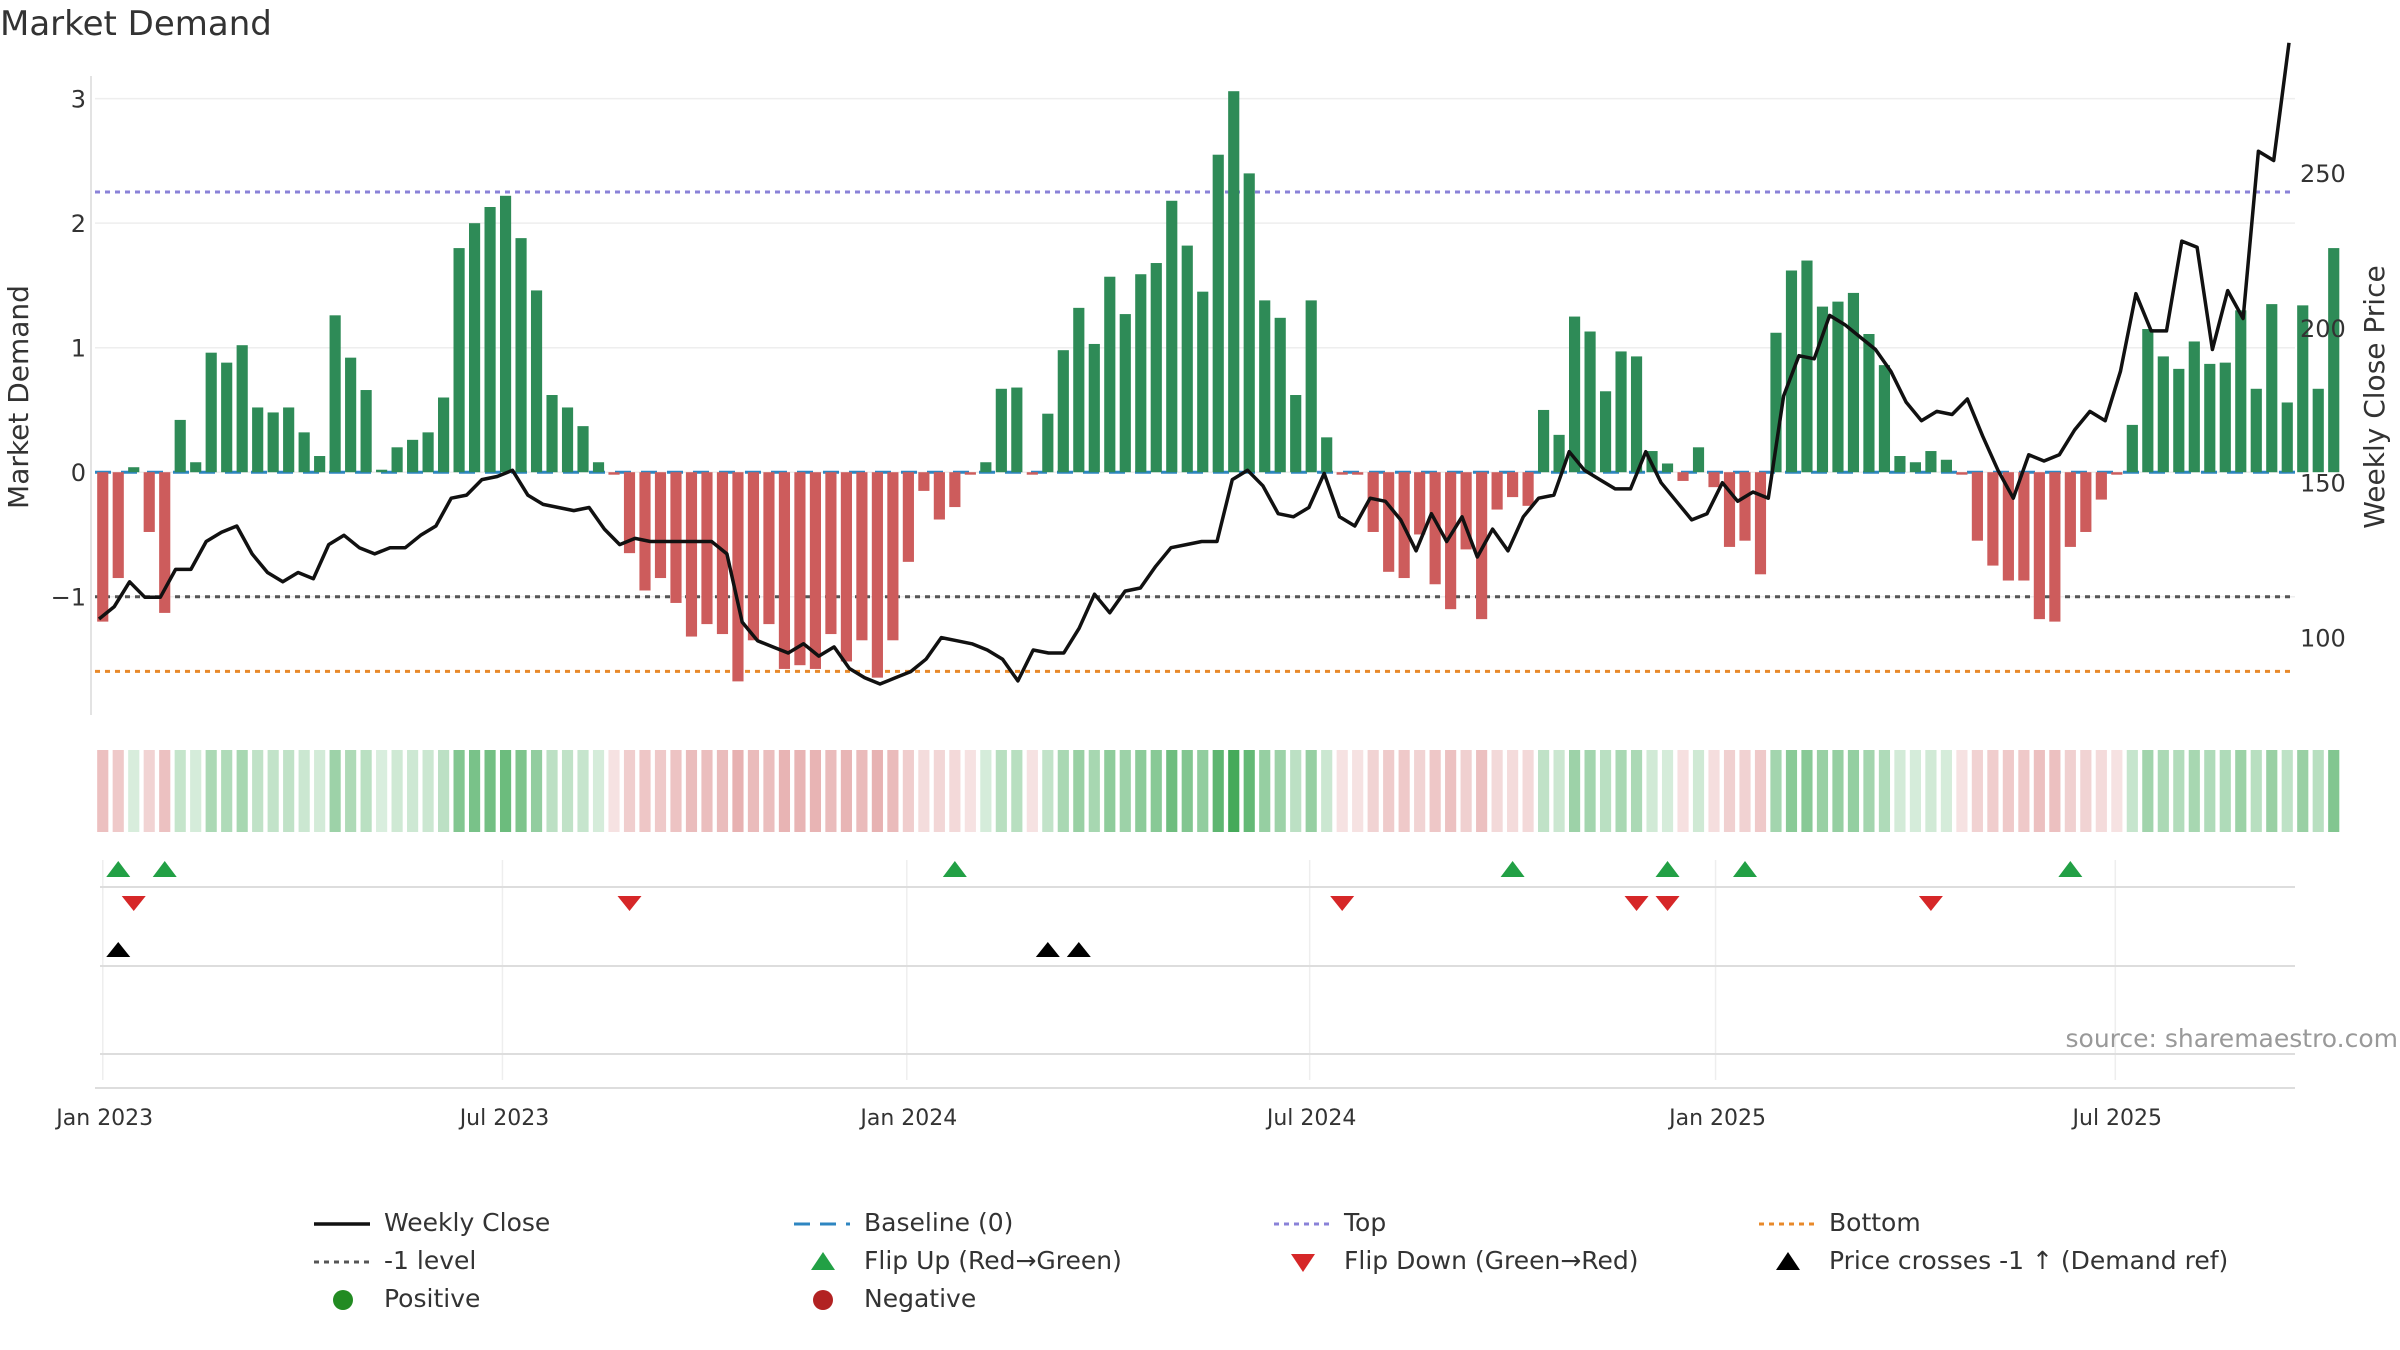 Image resolution: width=2400 pixels, height=1350 pixels. Describe the element at coordinates (1078, 949) in the screenshot. I see `price-cross-marker` at that location.